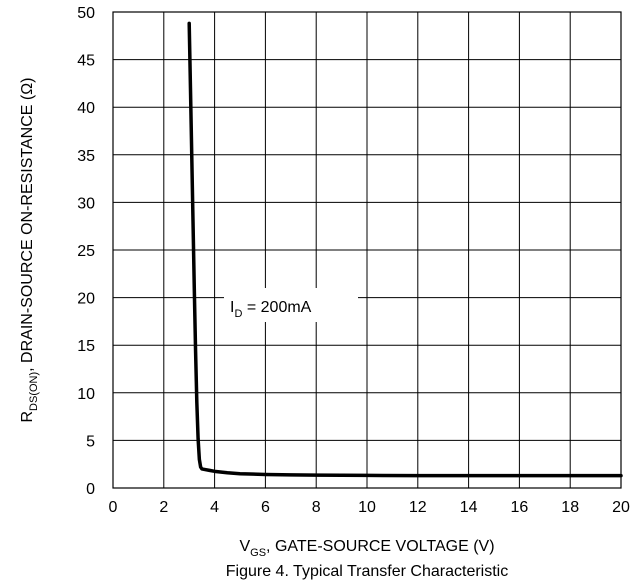  I want to click on y-tick-label: 0, so click(90, 489).